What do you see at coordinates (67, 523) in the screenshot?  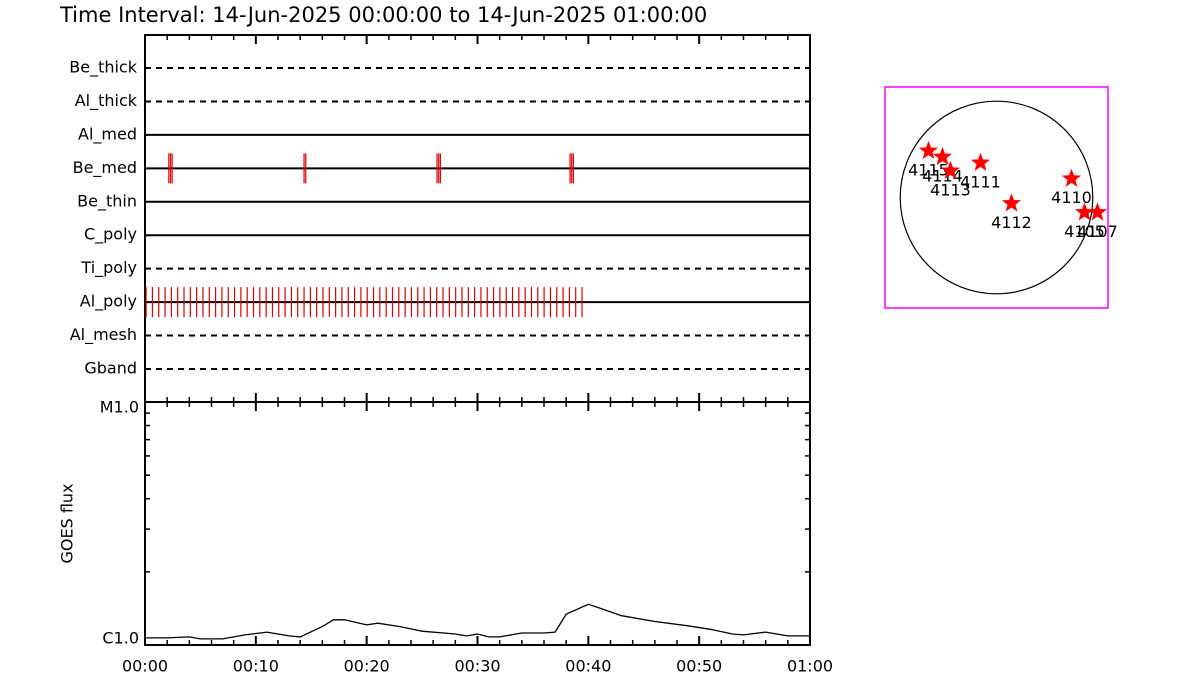 I see `y-axis-label: GOES flux` at bounding box center [67, 523].